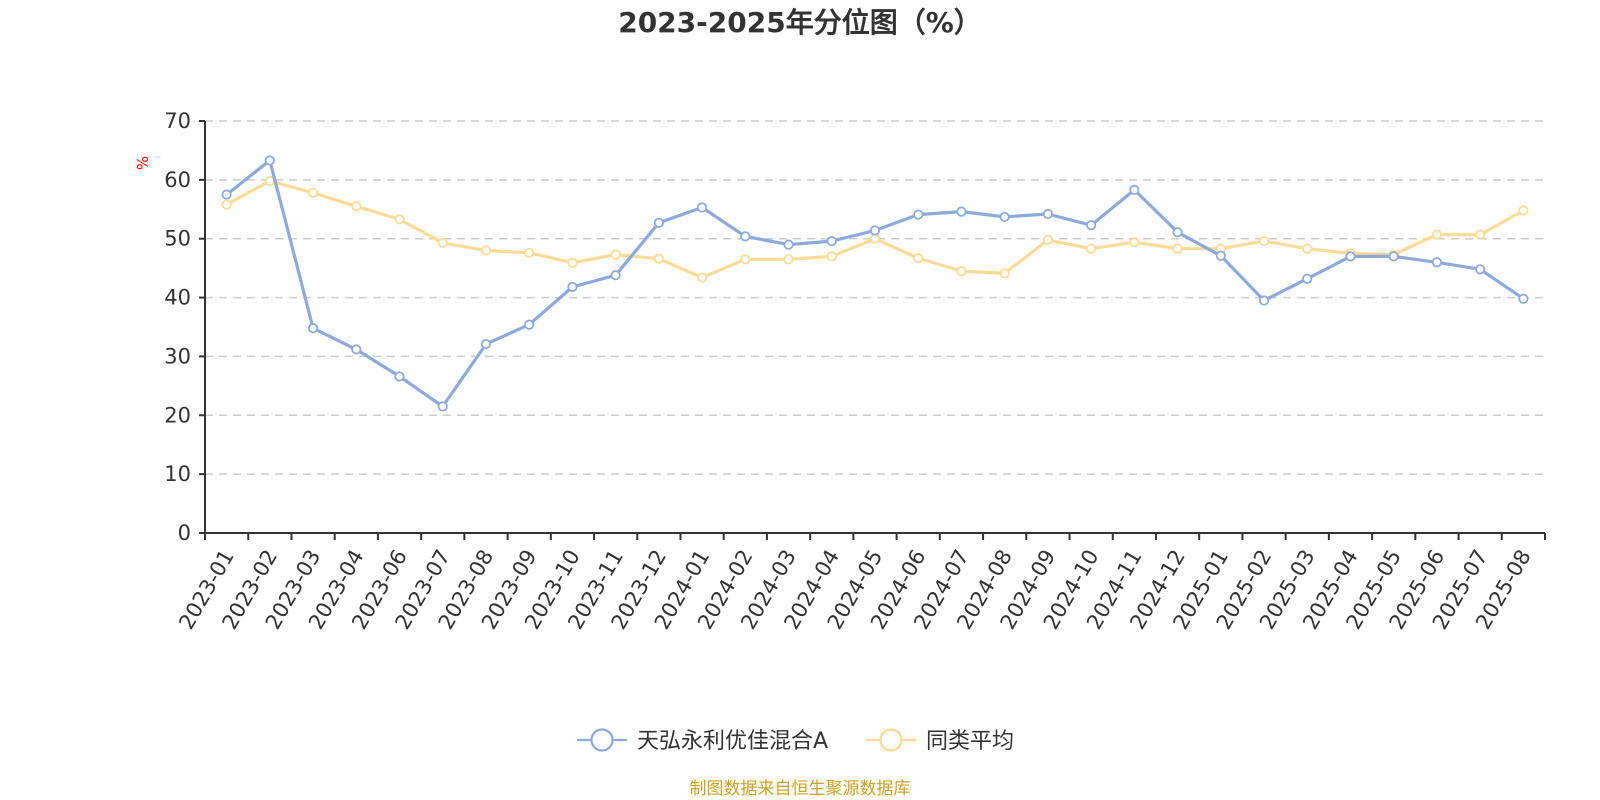 The width and height of the screenshot is (1600, 800). I want to click on y-axis-unit-label: %, so click(143, 163).